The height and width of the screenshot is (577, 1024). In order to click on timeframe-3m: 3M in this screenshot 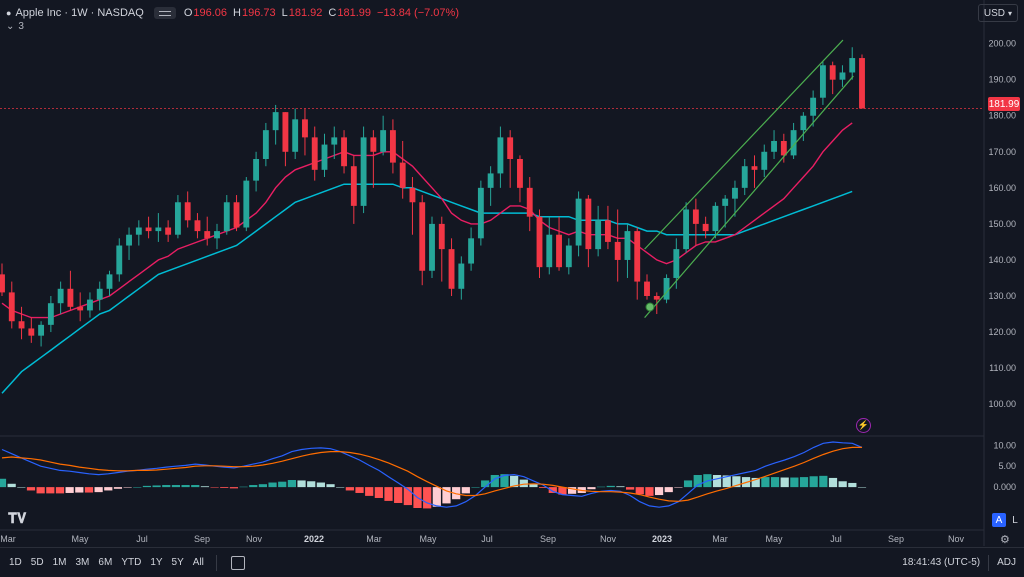, I will do `click(82, 562)`.